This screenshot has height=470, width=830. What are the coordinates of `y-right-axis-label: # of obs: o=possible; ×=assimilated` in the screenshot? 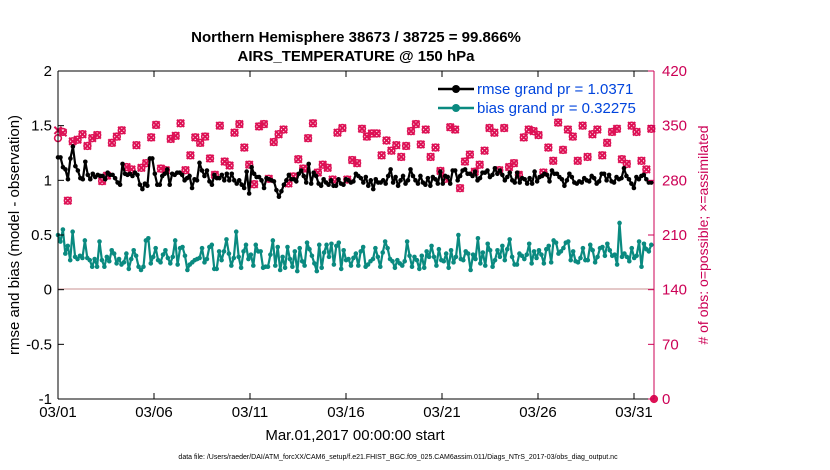 It's located at (703, 234).